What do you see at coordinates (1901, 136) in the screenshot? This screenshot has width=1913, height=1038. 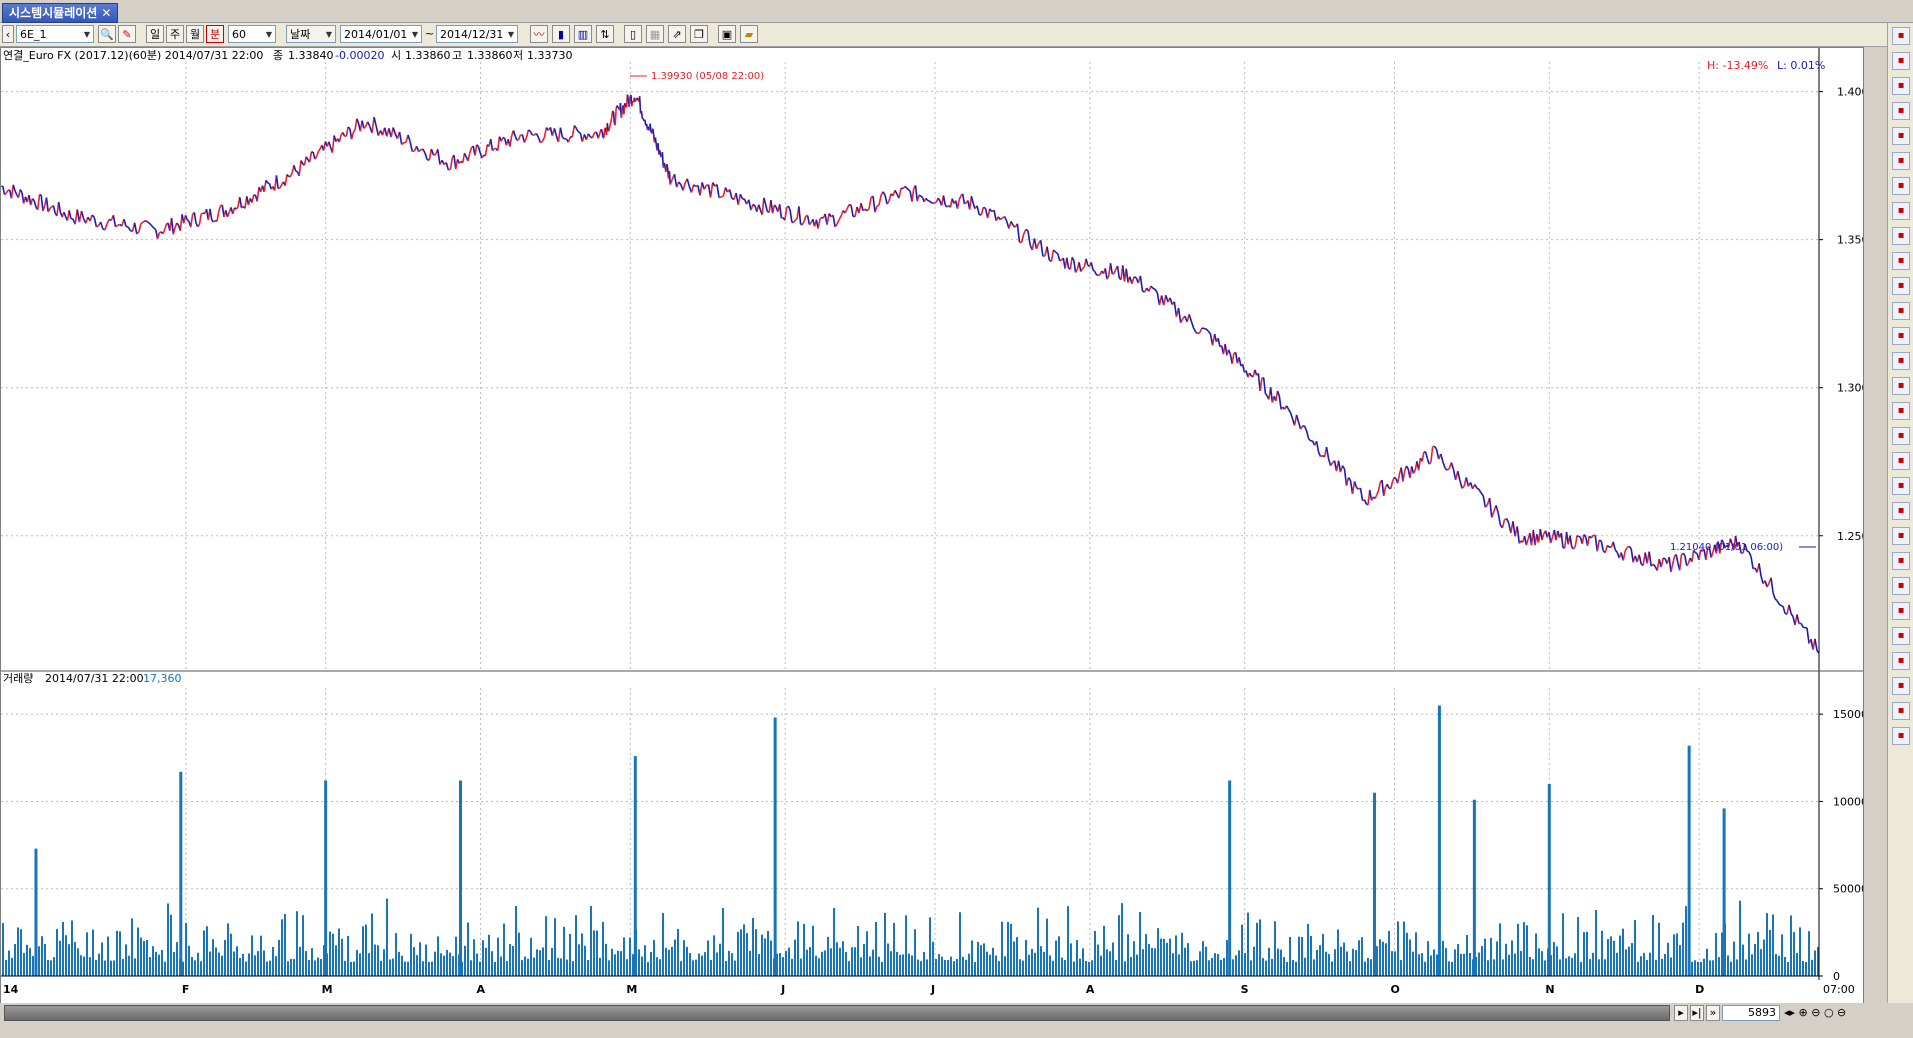 I see `measure-icon: ▪` at bounding box center [1901, 136].